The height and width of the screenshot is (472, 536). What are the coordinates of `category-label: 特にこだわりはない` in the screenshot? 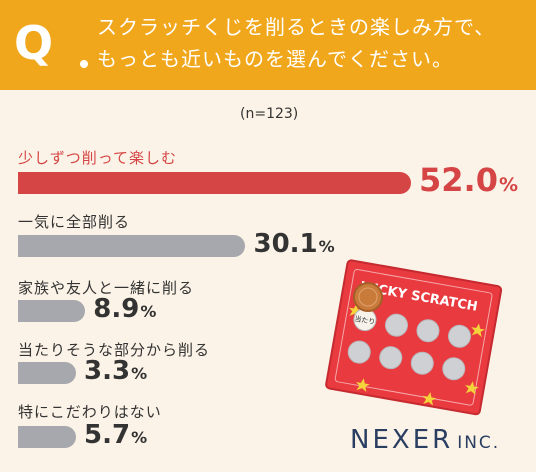 It's located at (90, 412).